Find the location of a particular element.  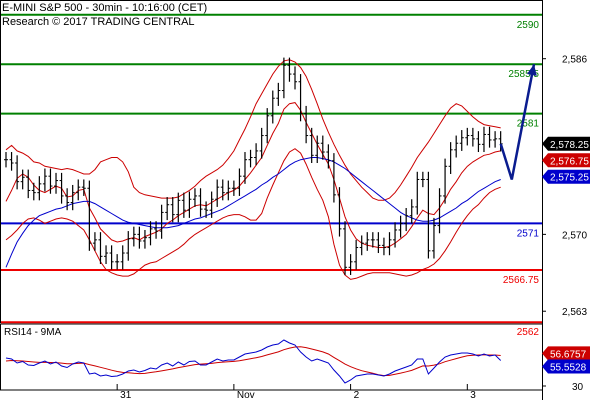

level-label-2585.5: 2585.5 is located at coordinates (523, 74).